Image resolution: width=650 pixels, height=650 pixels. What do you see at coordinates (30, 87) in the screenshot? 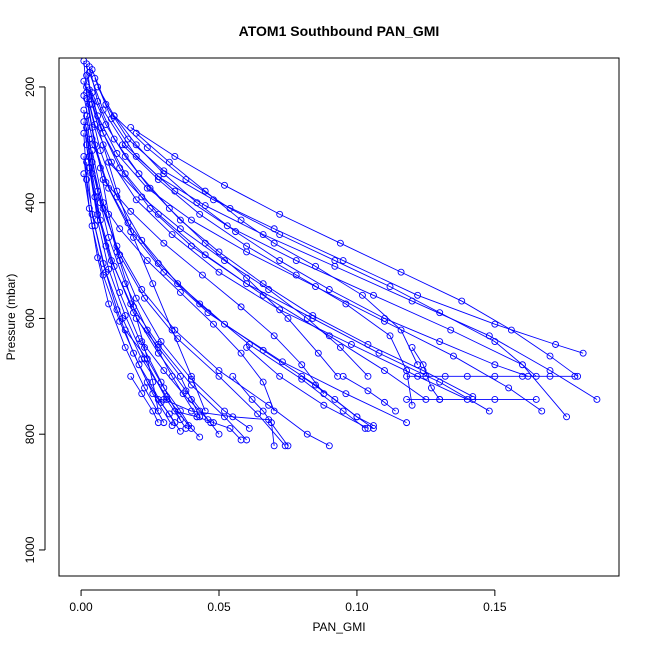
I see `y-tick-label: 200` at bounding box center [30, 87].